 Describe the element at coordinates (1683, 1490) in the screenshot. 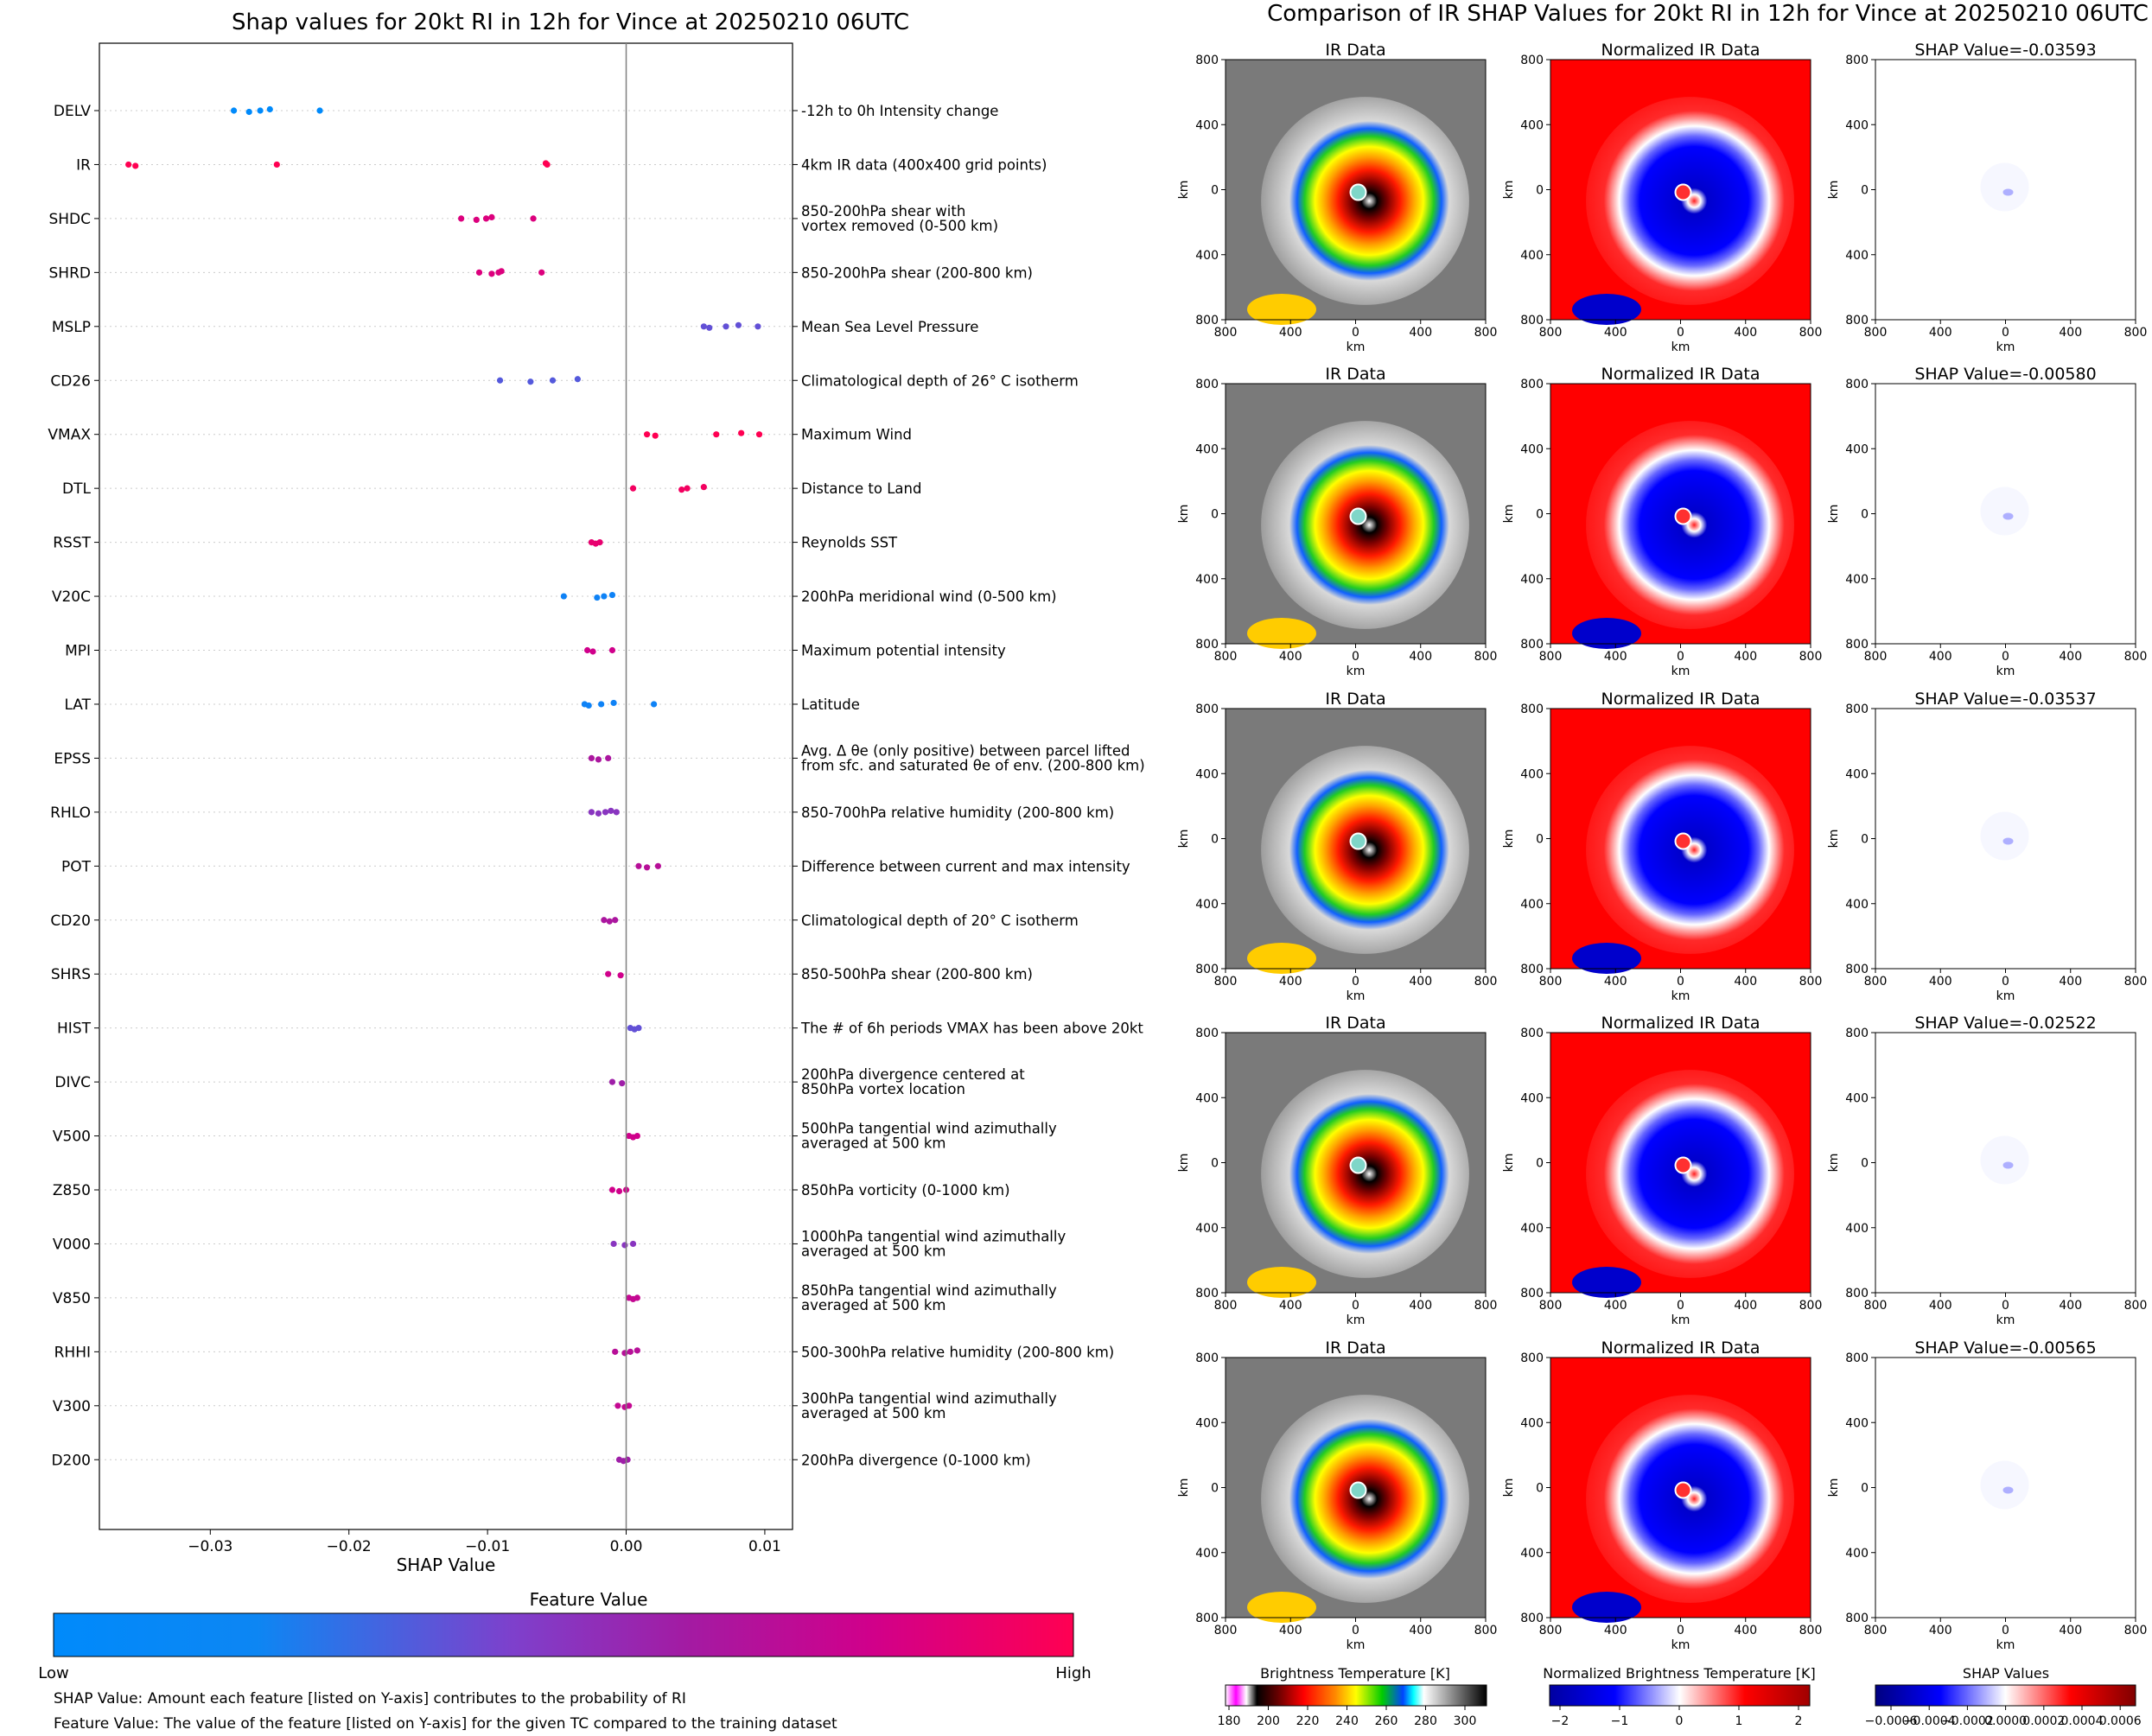

I see `storm-eye` at that location.